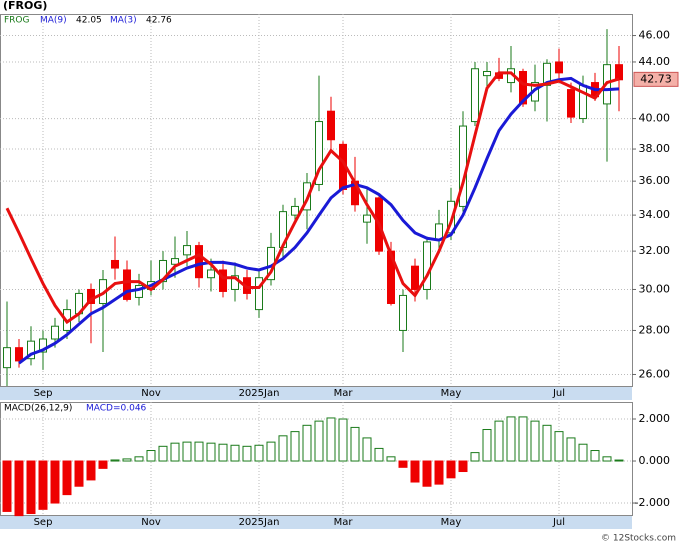 The width and height of the screenshot is (680, 546). I want to click on y-tick-label: 44.00, so click(655, 61).